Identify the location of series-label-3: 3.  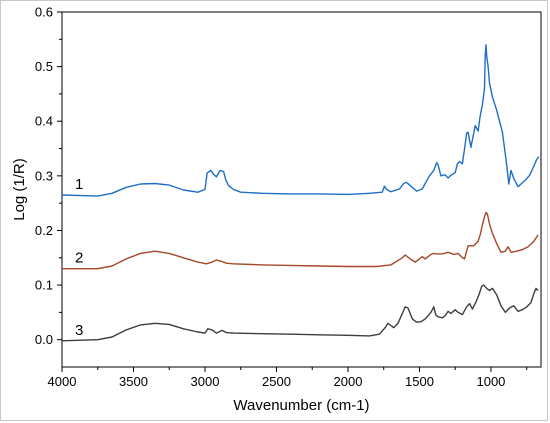
(79, 330).